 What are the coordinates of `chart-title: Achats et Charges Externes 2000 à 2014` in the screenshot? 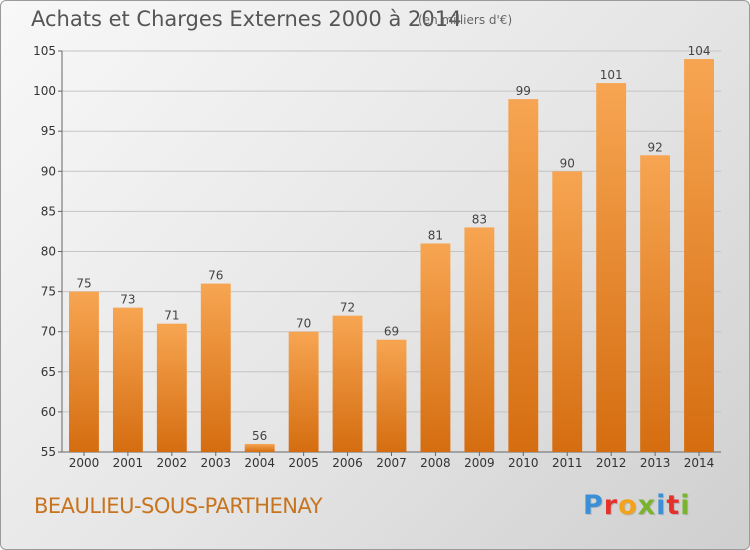 It's located at (246, 19).